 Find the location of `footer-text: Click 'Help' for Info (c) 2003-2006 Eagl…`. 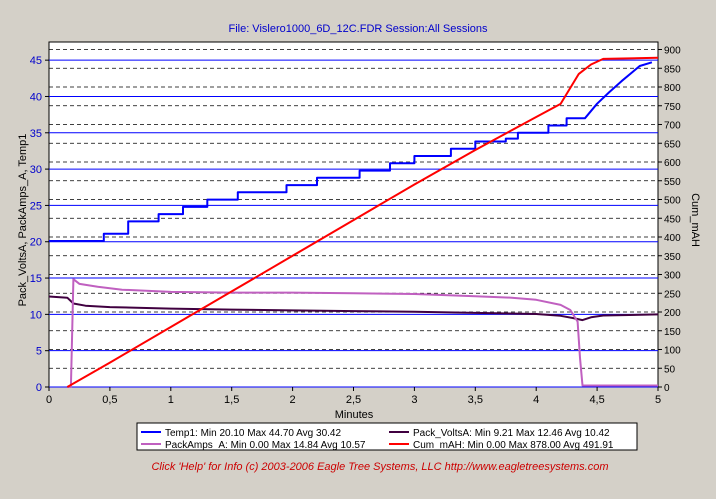

footer-text: Click 'Help' for Info (c) 2003-2006 Eagl… is located at coordinates (379, 467).